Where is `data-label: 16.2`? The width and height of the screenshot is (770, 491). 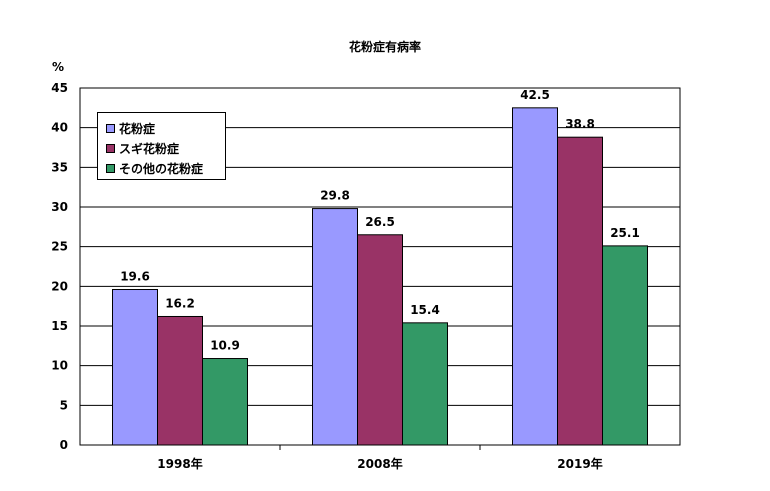
data-label: 16.2 is located at coordinates (180, 303).